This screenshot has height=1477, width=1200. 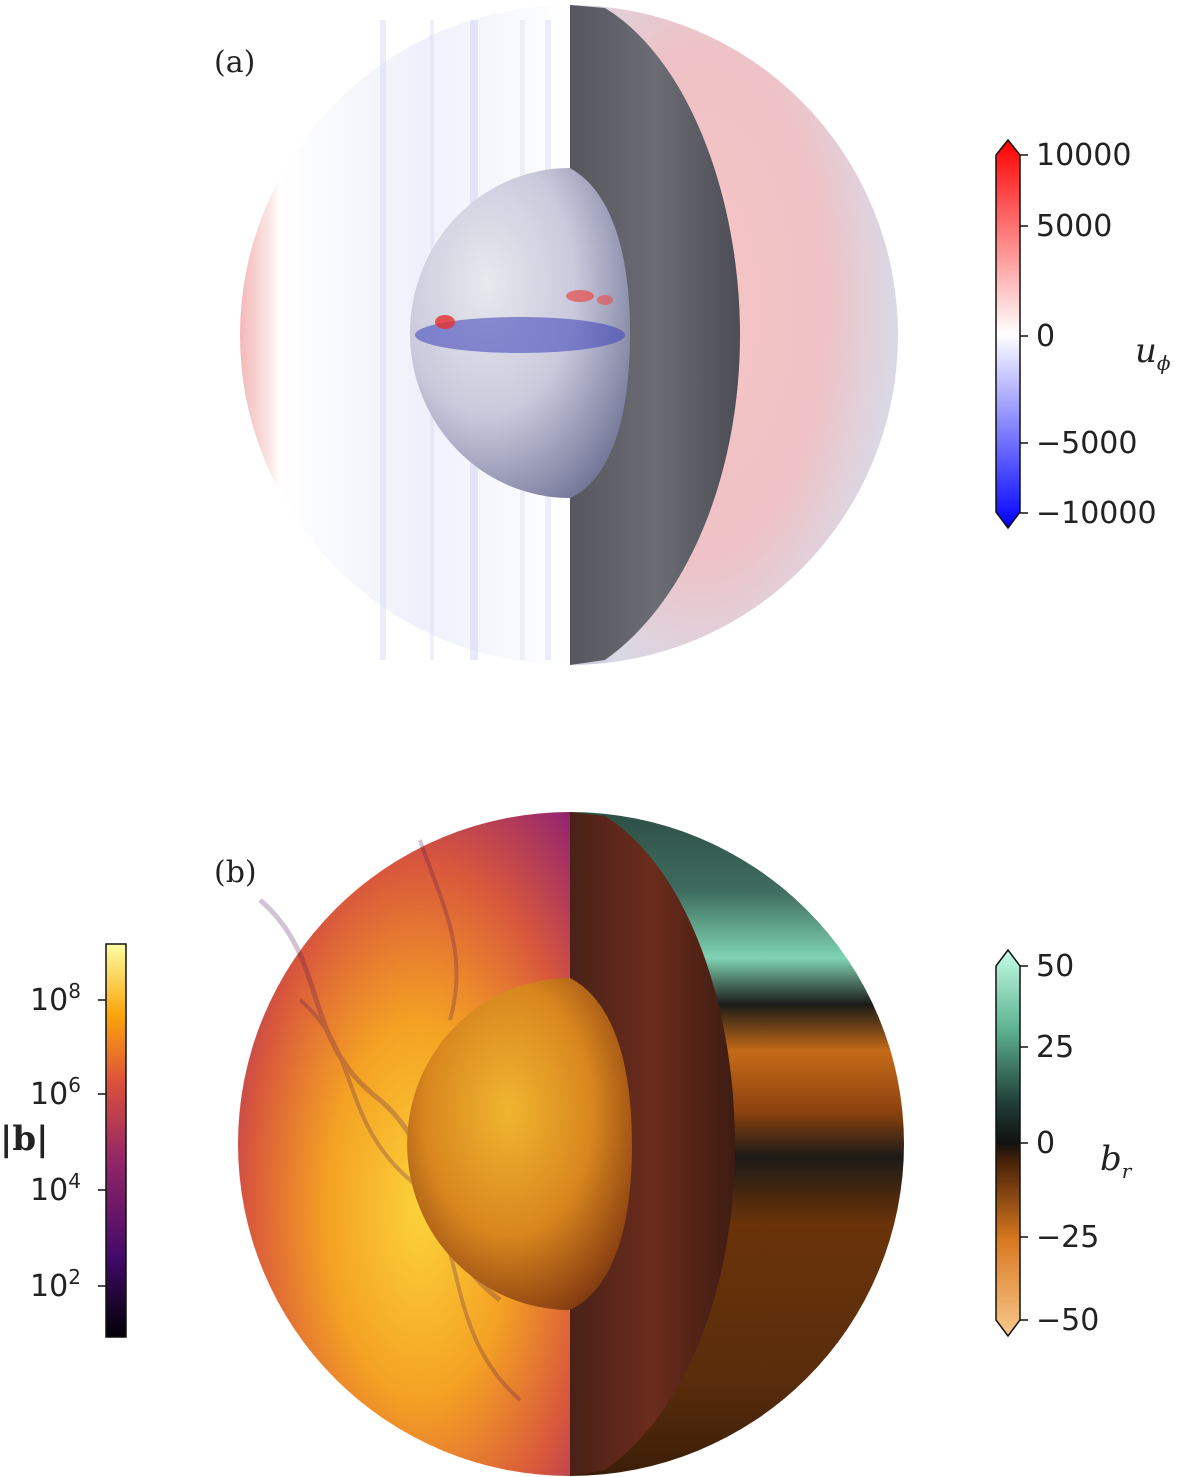 What do you see at coordinates (1045, 336) in the screenshot?
I see `colorbar-a-tick-label: 0` at bounding box center [1045, 336].